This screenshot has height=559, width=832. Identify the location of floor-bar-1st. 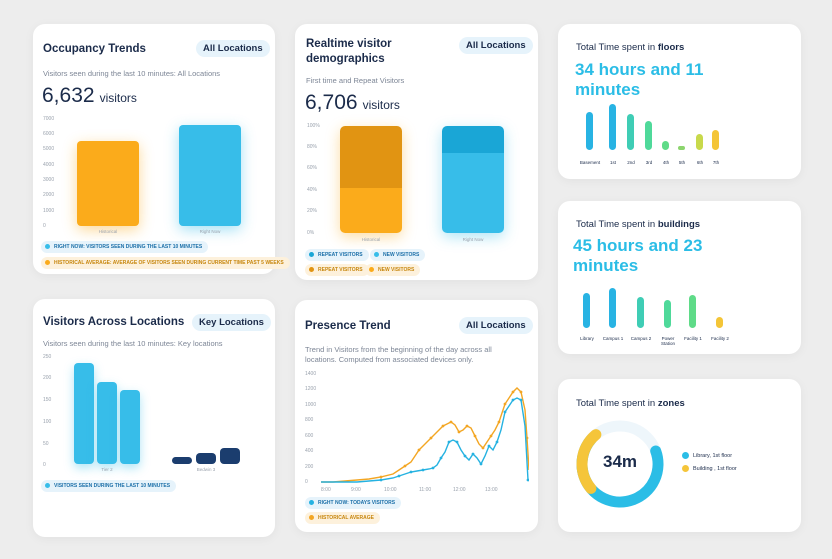
(612, 127).